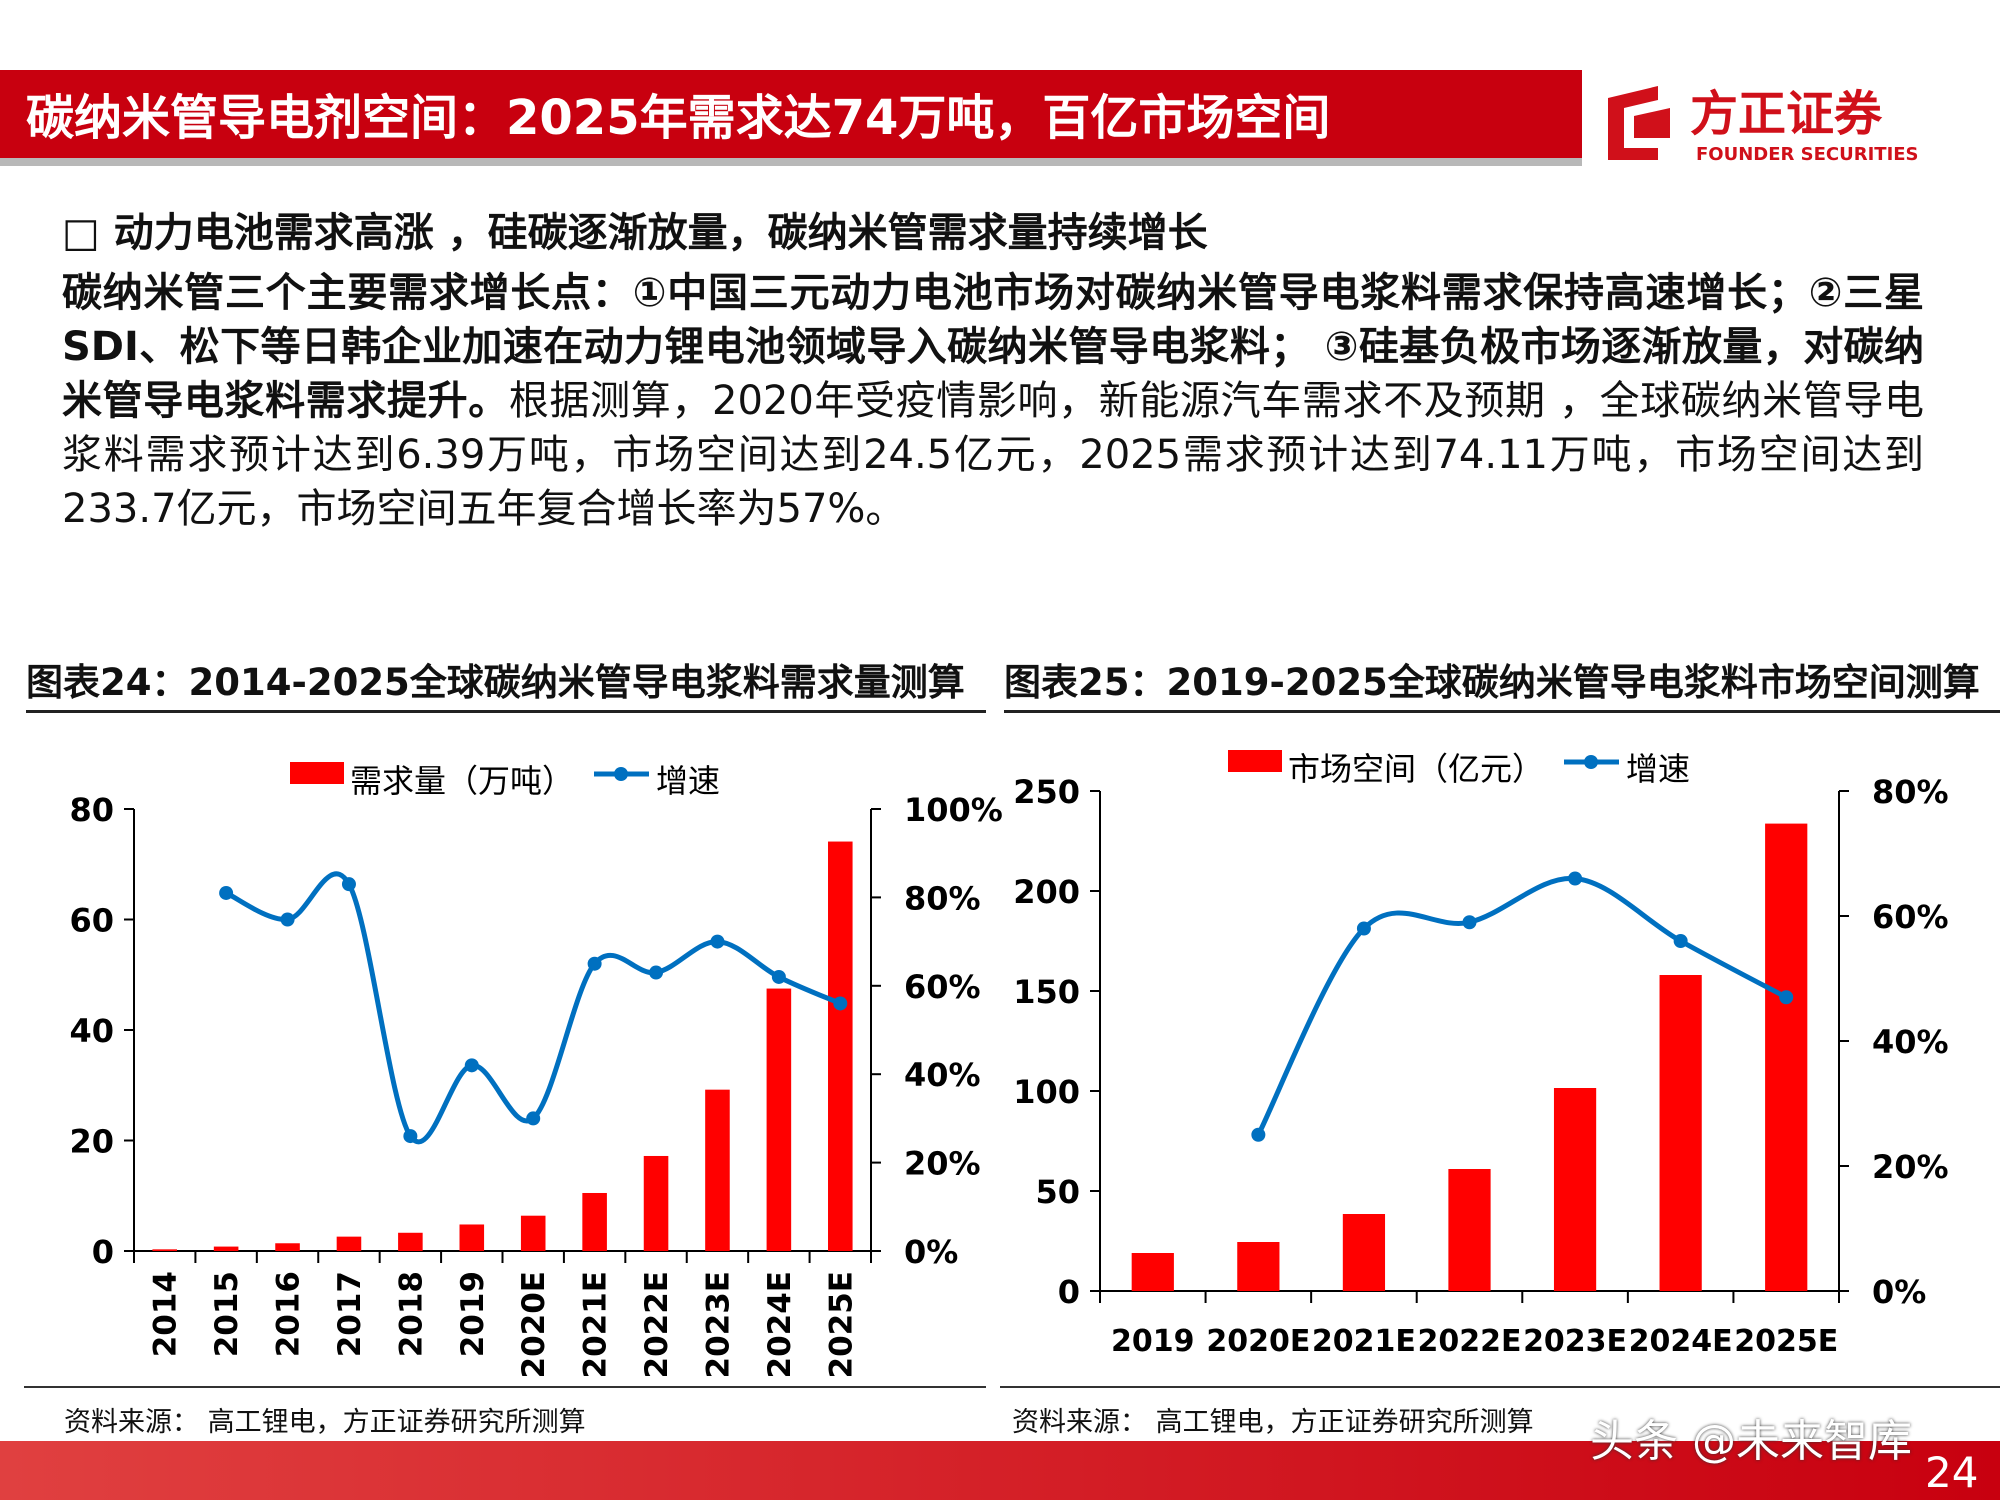 The width and height of the screenshot is (2000, 1500). I want to click on chart24-x-label: 2019, so click(473, 1314).